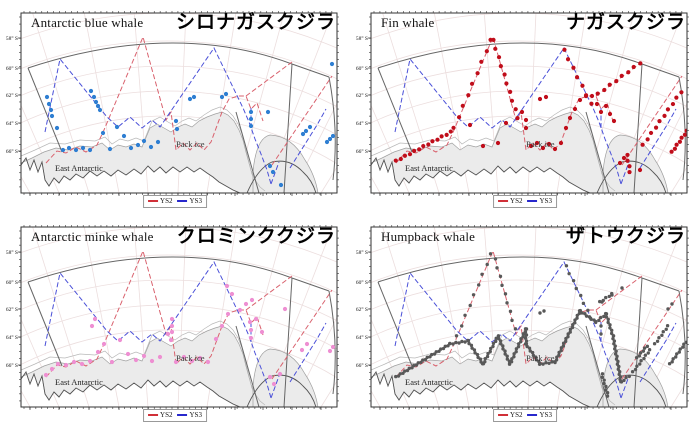 The width and height of the screenshot is (700, 428). Describe the element at coordinates (625, 236) in the screenshot. I see `panel-title-japanese: ザトウクジラ` at that location.